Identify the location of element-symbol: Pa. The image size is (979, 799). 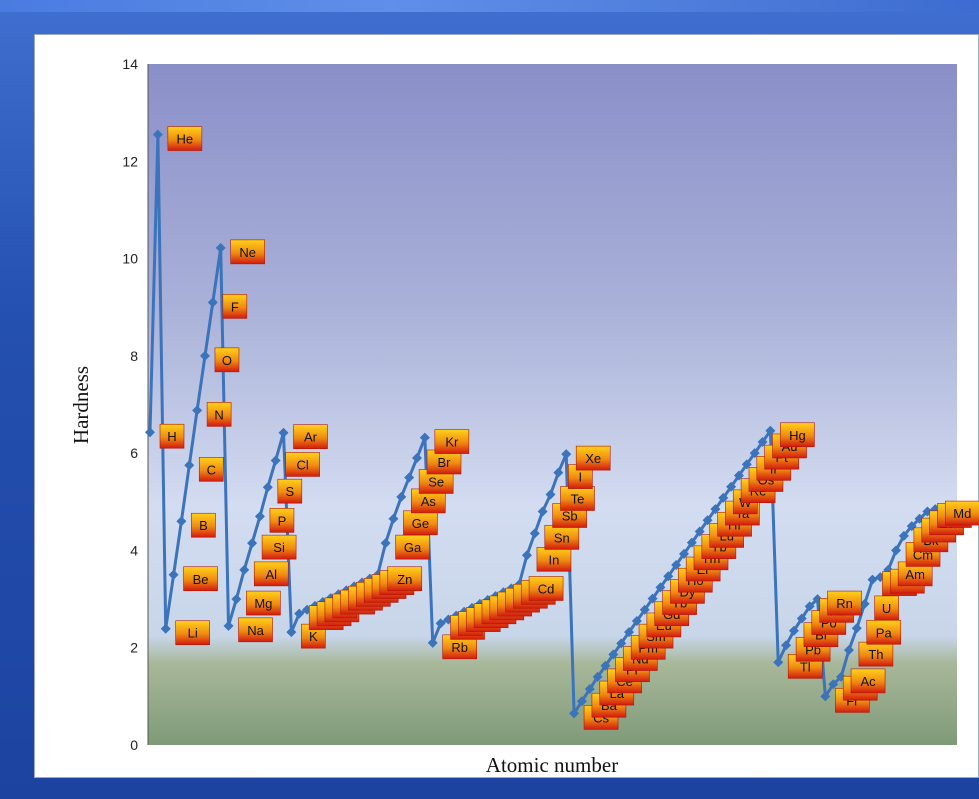
(884, 632).